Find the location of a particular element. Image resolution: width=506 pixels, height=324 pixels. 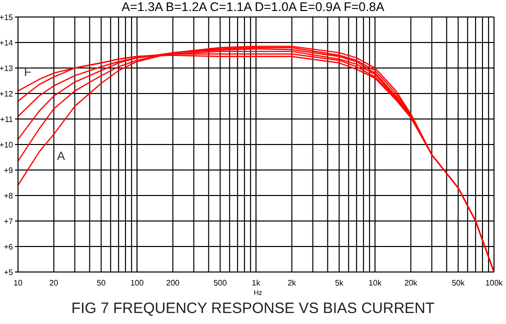

y-tick-label: +15 is located at coordinates (7, 17).